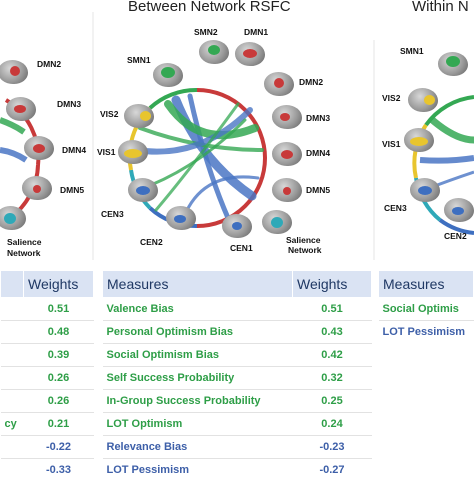  Describe the element at coordinates (151, 242) in the screenshot. I see `label-cen2: CEN2` at that location.